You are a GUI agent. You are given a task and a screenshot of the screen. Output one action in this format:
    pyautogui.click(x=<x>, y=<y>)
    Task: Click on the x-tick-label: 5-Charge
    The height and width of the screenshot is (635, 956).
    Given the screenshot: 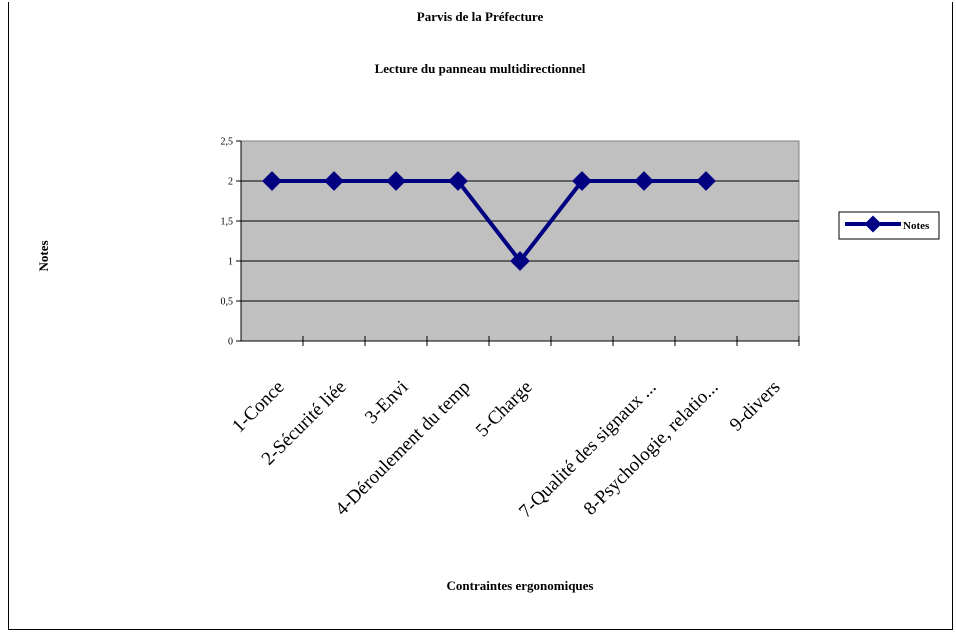 What is the action you would take?
    pyautogui.click(x=504, y=409)
    